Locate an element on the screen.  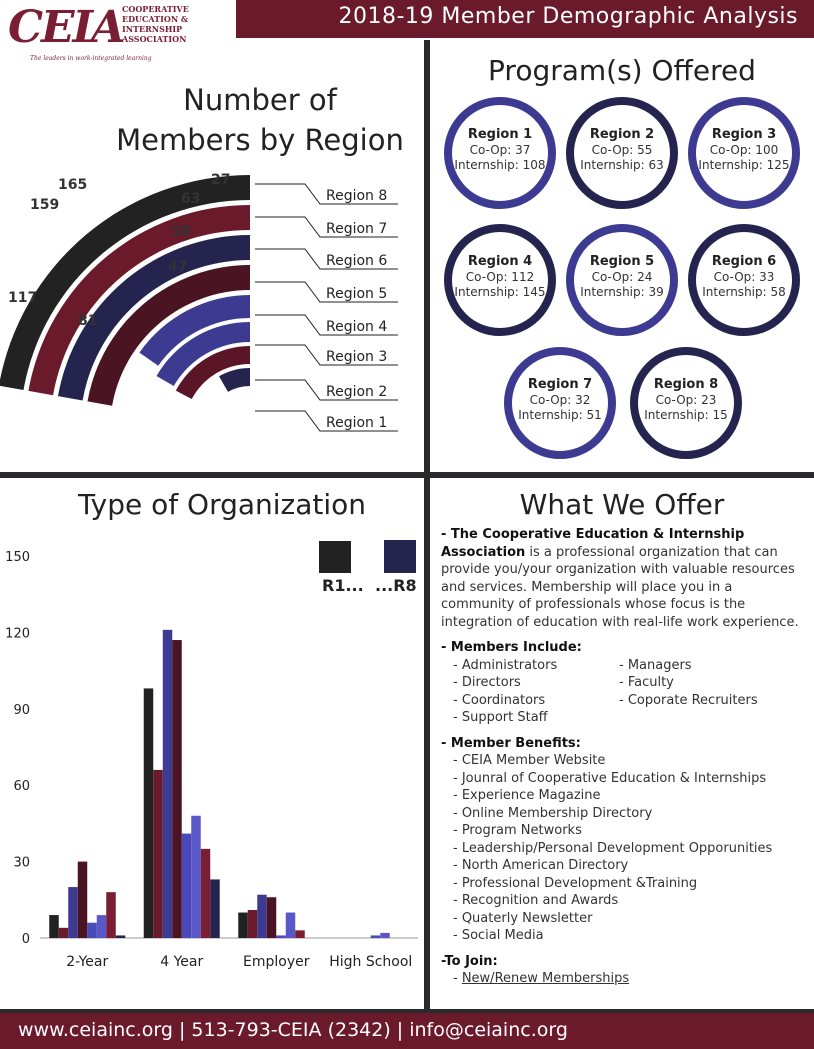
program-region-name: Region 8 is located at coordinates (686, 384).